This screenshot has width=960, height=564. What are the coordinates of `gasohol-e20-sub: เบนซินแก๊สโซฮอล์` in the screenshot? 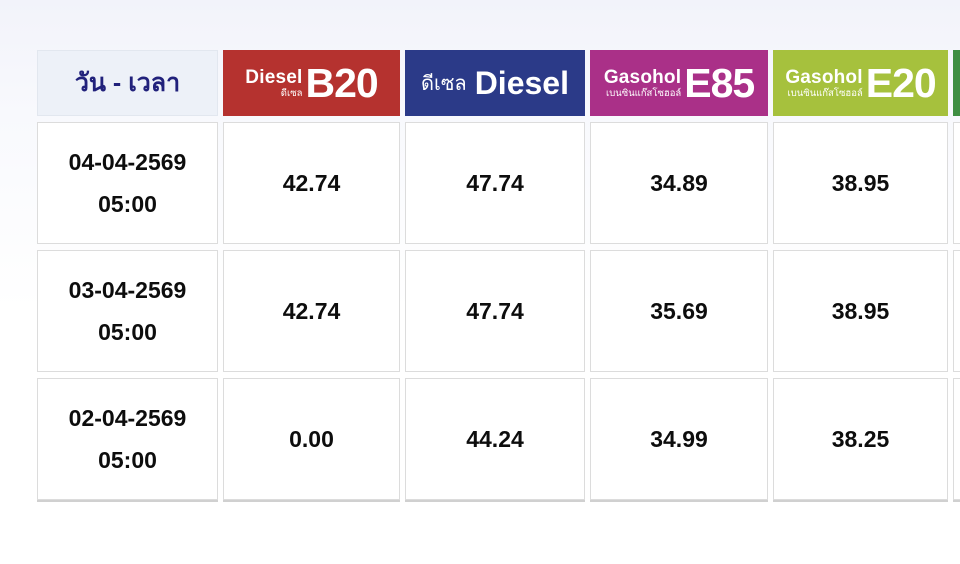 It's located at (825, 93).